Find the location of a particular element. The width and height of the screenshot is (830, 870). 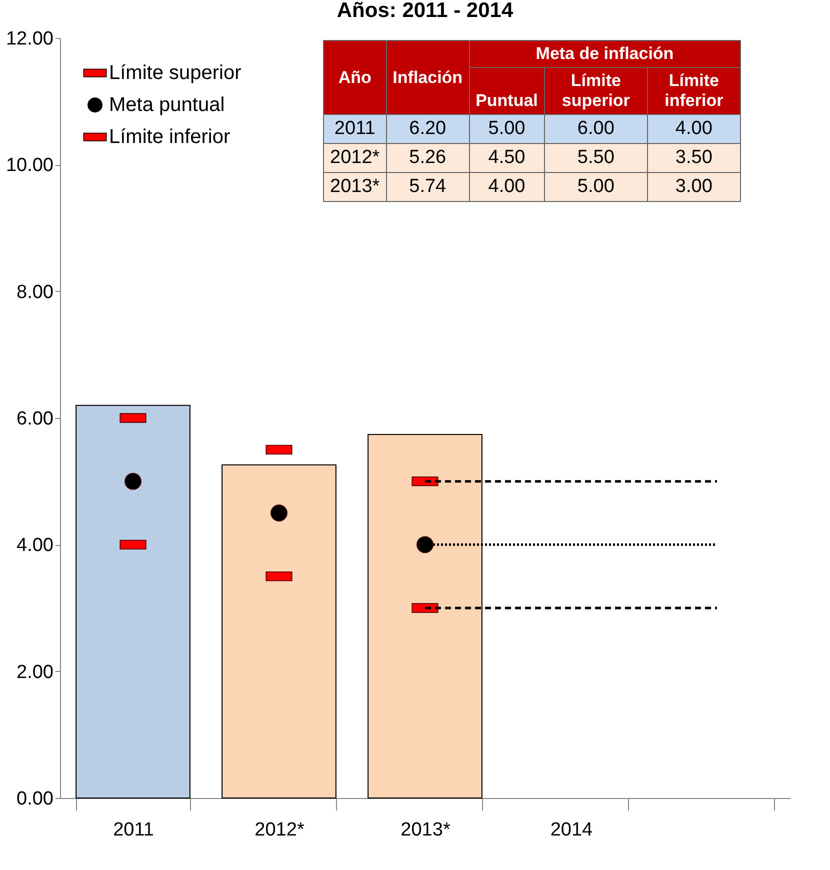

y-tick-label: 2.00 is located at coordinates (35, 672).